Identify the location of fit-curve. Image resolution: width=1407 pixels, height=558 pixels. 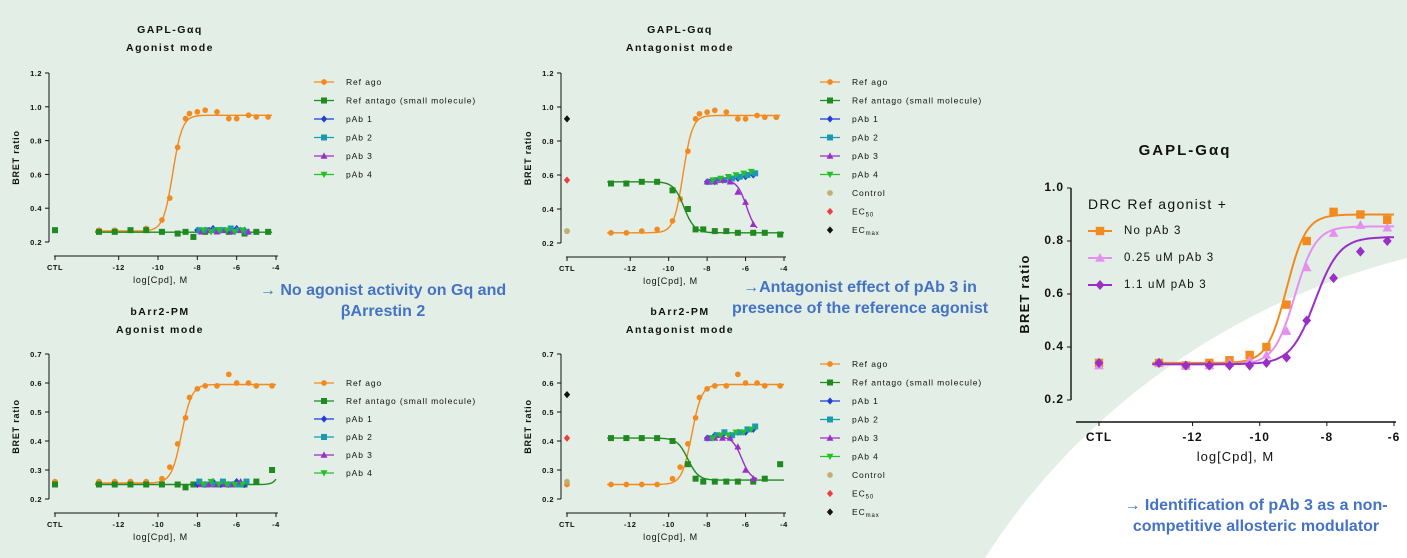
(185, 433).